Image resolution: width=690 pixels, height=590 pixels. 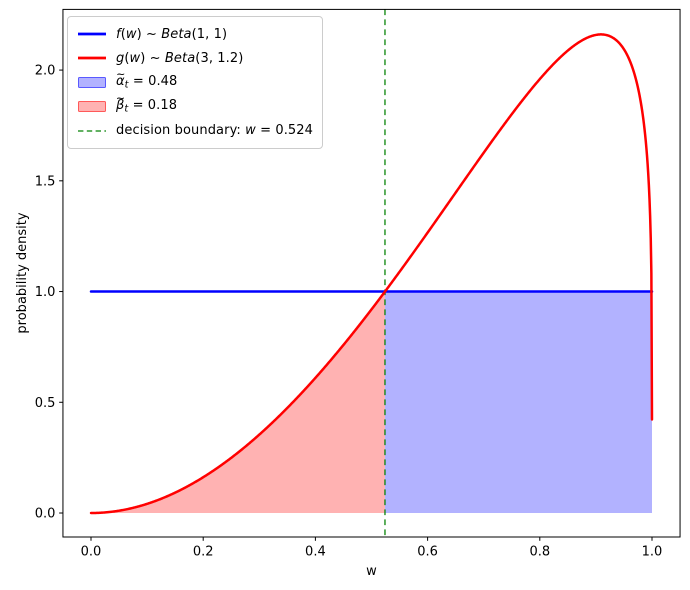 What do you see at coordinates (146, 103) in the screenshot?
I see `legend-item-label: ~ βt = 0.18` at bounding box center [146, 103].